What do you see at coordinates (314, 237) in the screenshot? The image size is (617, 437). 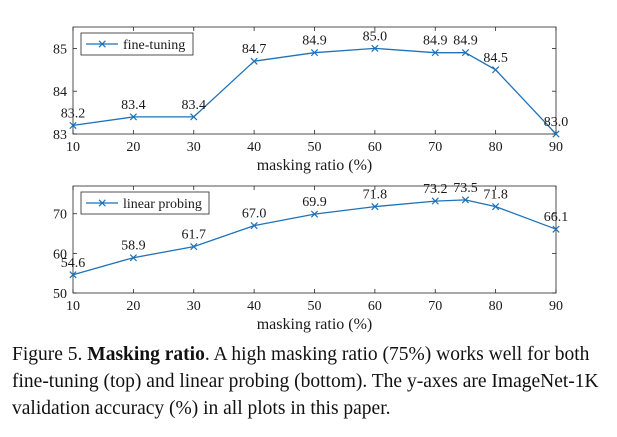 I see `series-line-linear-probing` at bounding box center [314, 237].